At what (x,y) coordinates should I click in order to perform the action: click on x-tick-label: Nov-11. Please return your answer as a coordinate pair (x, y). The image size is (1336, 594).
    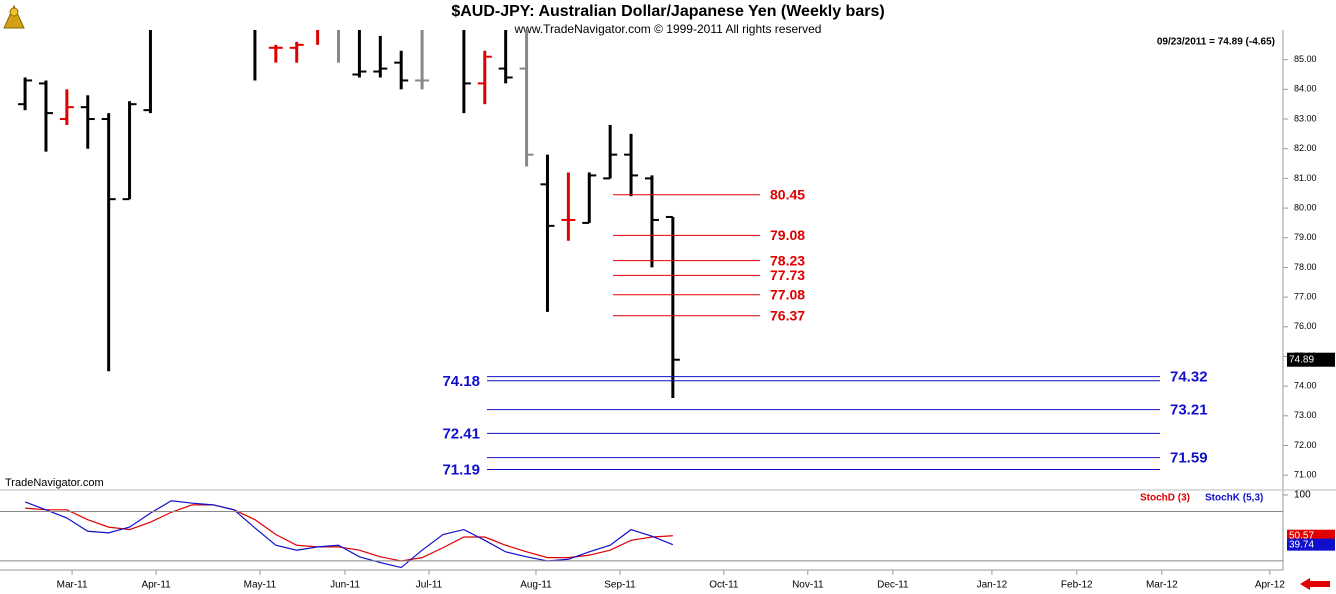
    Looking at the image, I should click on (808, 585).